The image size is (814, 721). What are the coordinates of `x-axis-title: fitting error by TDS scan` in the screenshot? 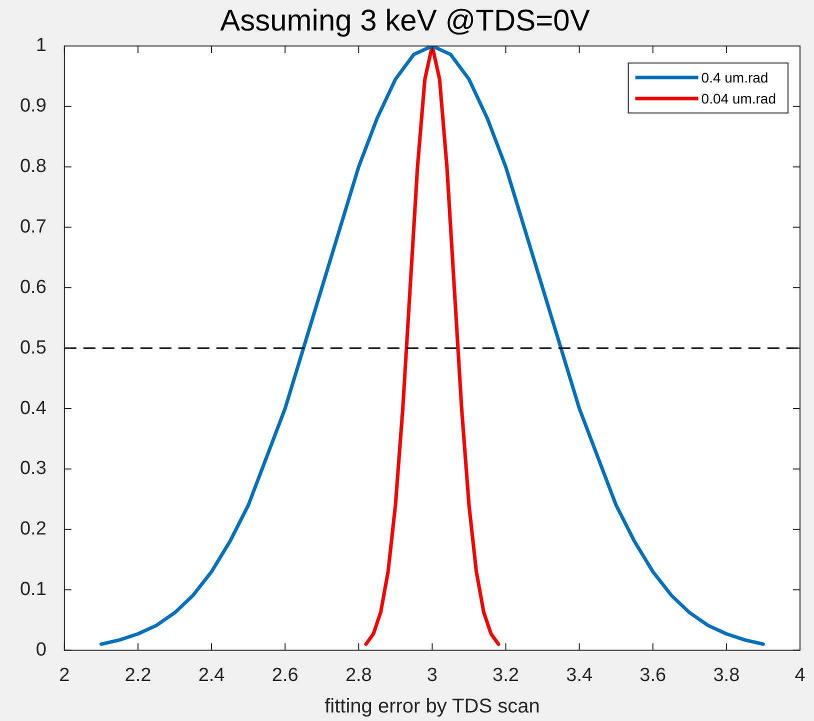 It's located at (432, 707).